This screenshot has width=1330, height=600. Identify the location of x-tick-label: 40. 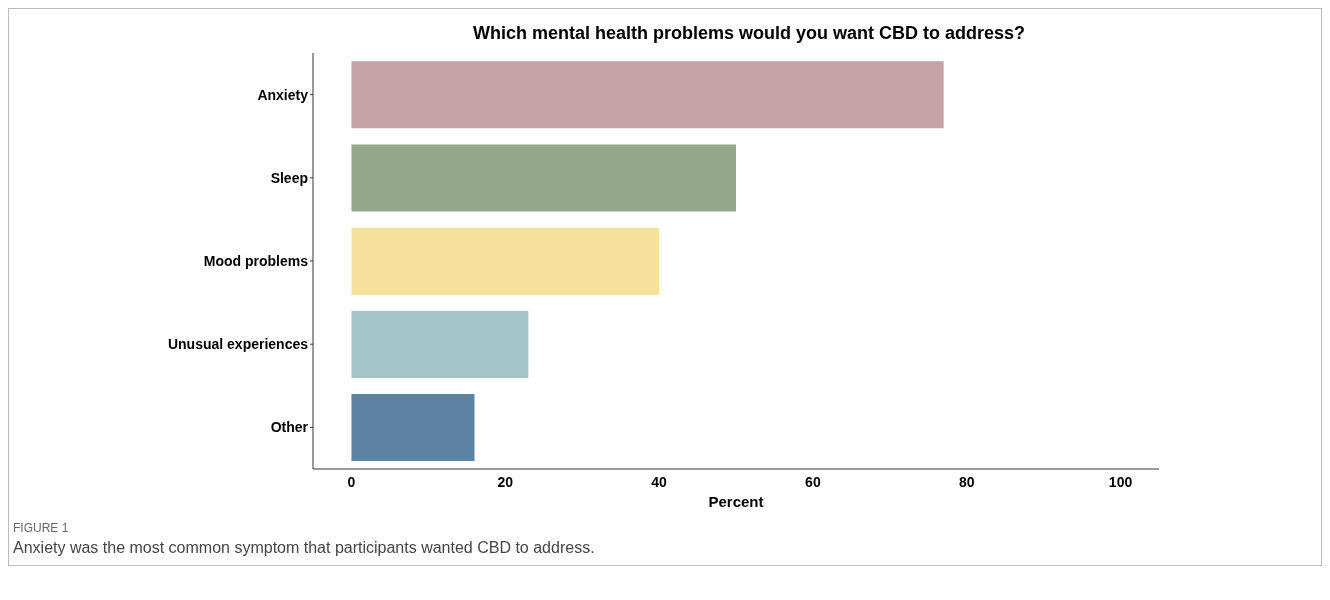
(659, 481).